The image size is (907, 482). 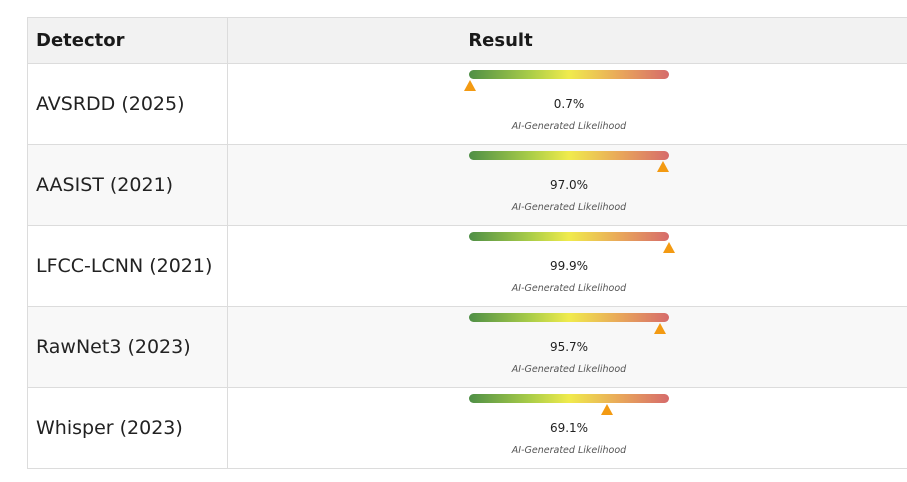 I want to click on likelihood-percent: 97.0%, so click(x=569, y=185).